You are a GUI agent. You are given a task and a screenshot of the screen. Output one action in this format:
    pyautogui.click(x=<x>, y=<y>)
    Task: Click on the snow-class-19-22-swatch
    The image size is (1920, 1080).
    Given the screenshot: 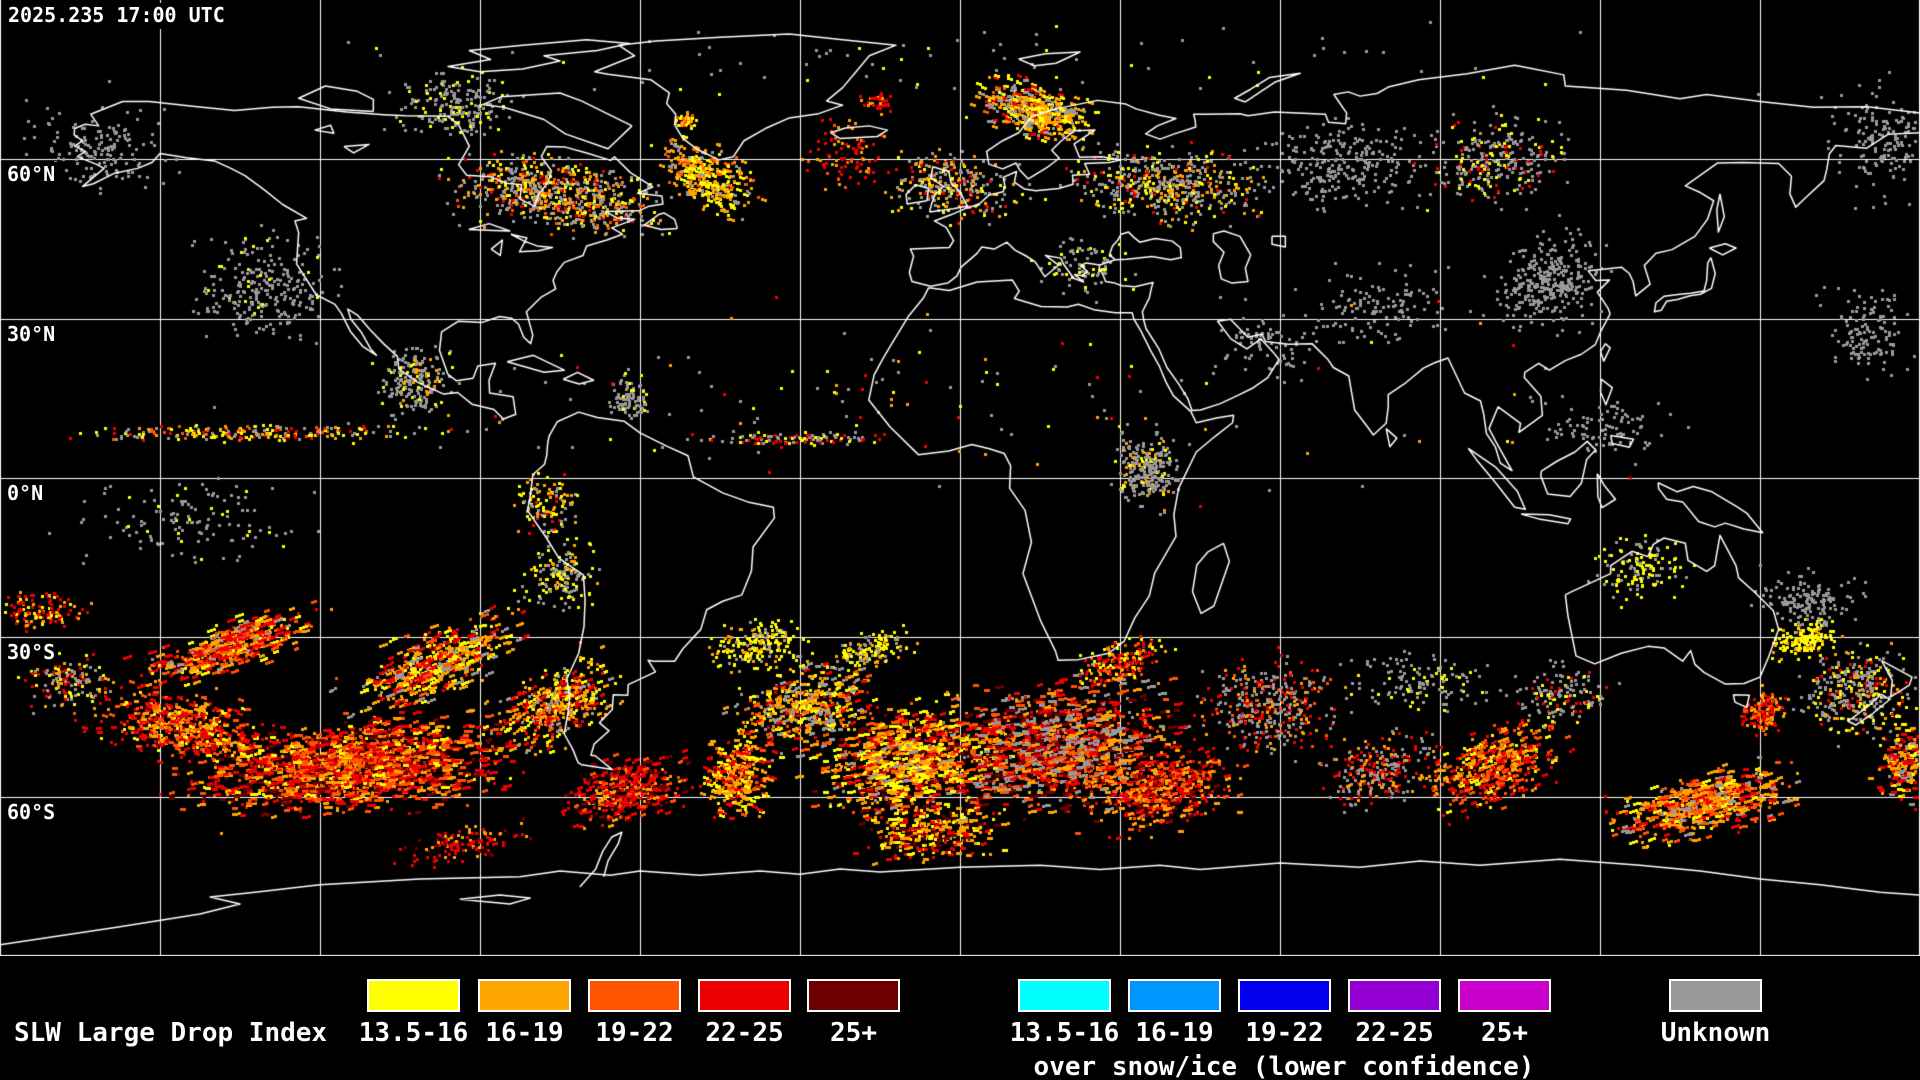 What is the action you would take?
    pyautogui.click(x=1284, y=995)
    